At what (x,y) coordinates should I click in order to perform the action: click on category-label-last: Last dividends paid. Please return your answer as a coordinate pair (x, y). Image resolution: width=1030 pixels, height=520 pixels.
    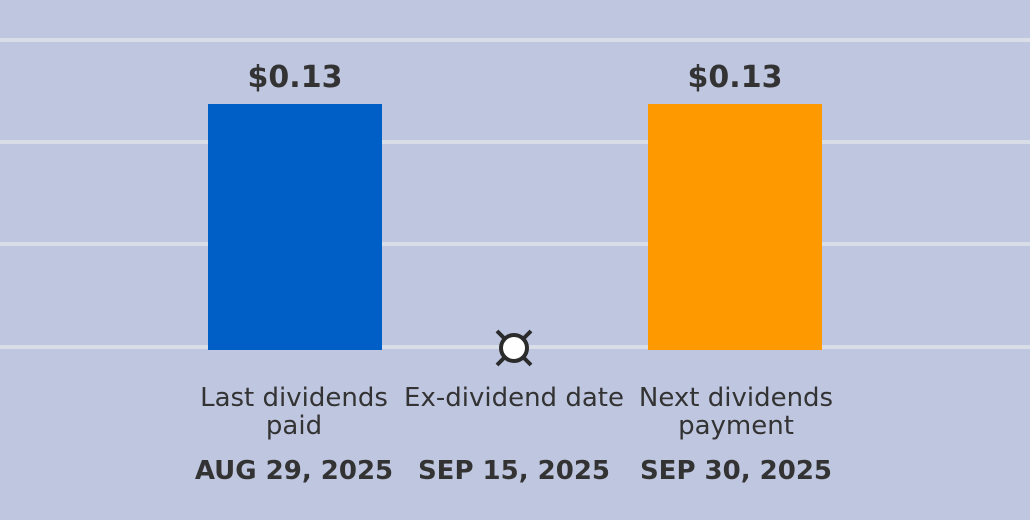
    Looking at the image, I should click on (294, 412).